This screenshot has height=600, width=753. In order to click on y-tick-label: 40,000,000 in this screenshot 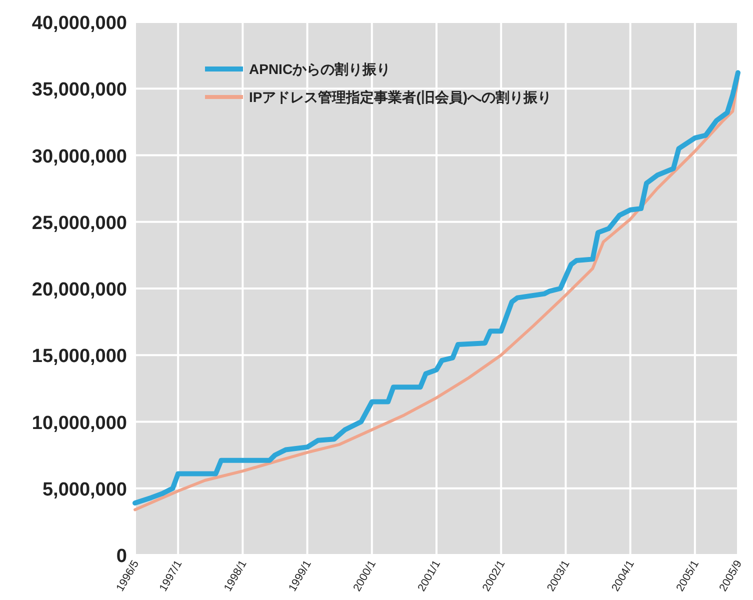, I will do `click(79, 23)`.